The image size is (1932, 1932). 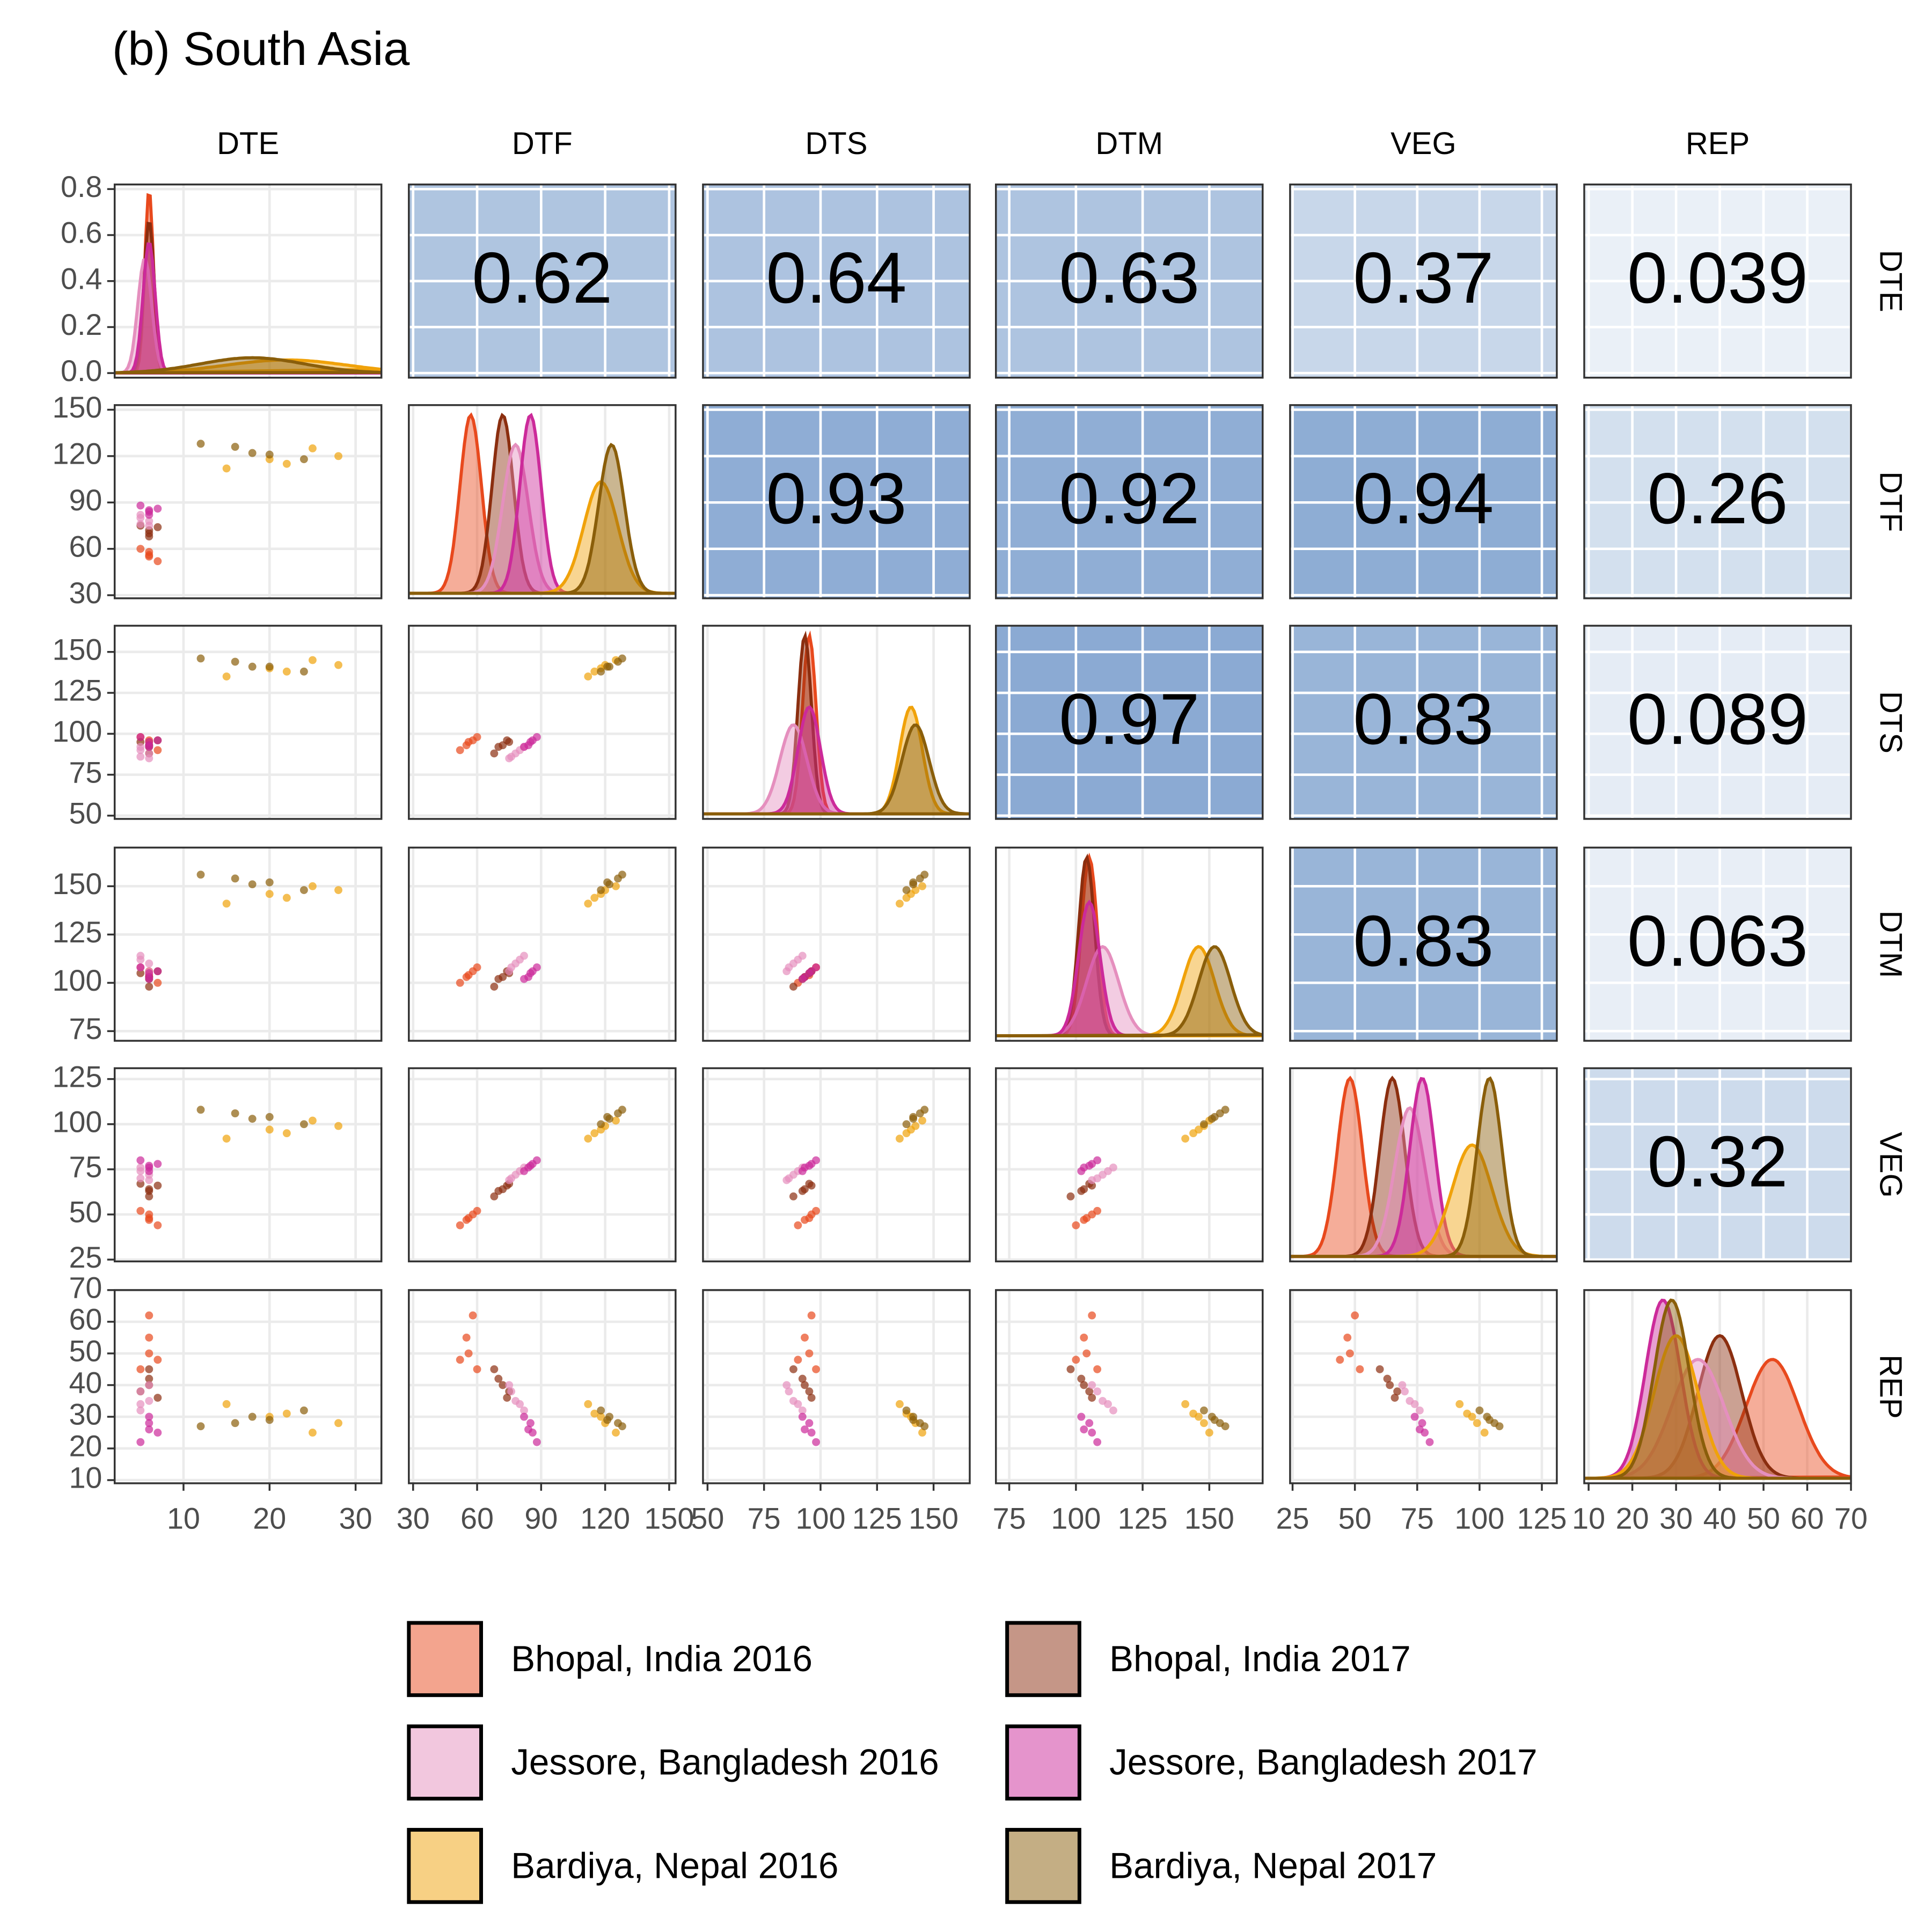 I want to click on panel-background, so click(x=1129, y=1165).